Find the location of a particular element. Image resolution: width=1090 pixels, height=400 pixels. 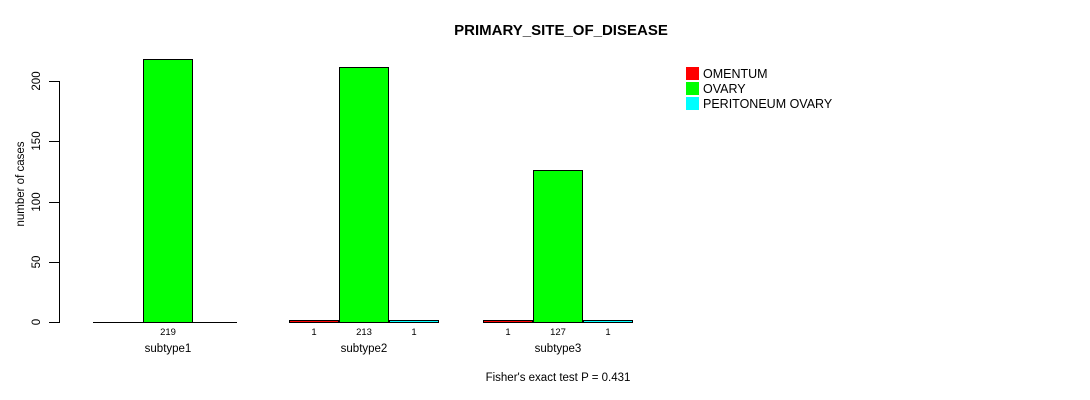

y-tick-label: 100 is located at coordinates (37, 202).